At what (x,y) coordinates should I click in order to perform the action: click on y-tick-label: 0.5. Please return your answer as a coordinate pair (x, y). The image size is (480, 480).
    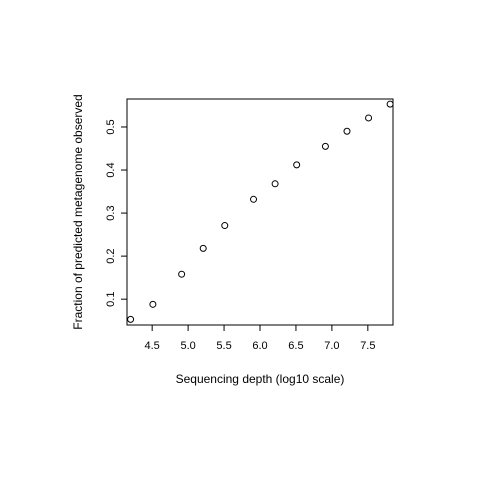
    Looking at the image, I should click on (111, 126).